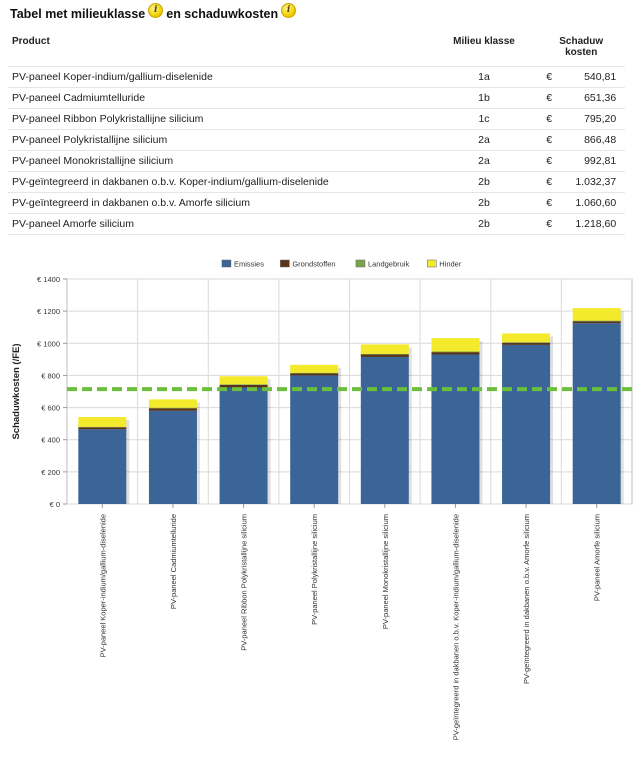  What do you see at coordinates (289, 10) in the screenshot?
I see `info-icon-2: i` at bounding box center [289, 10].